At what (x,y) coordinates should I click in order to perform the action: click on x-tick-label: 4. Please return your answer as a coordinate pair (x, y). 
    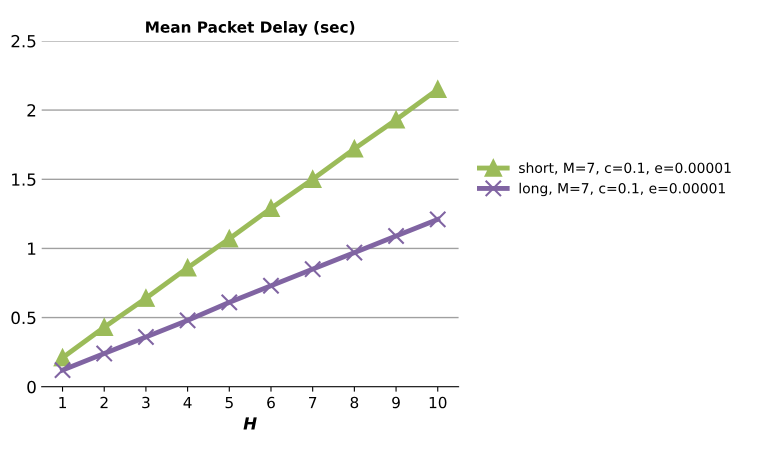
    Looking at the image, I should click on (187, 402).